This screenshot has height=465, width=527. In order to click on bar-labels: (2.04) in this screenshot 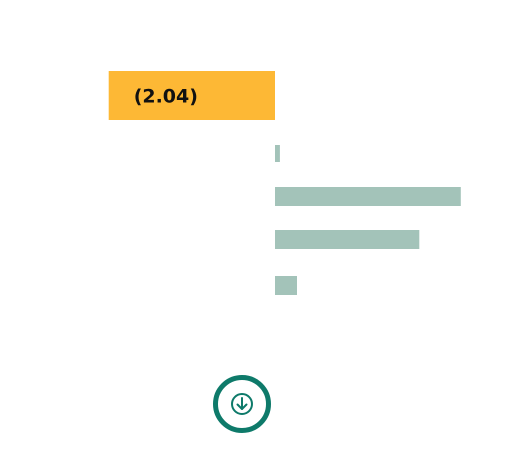, I will do `click(166, 97)`.